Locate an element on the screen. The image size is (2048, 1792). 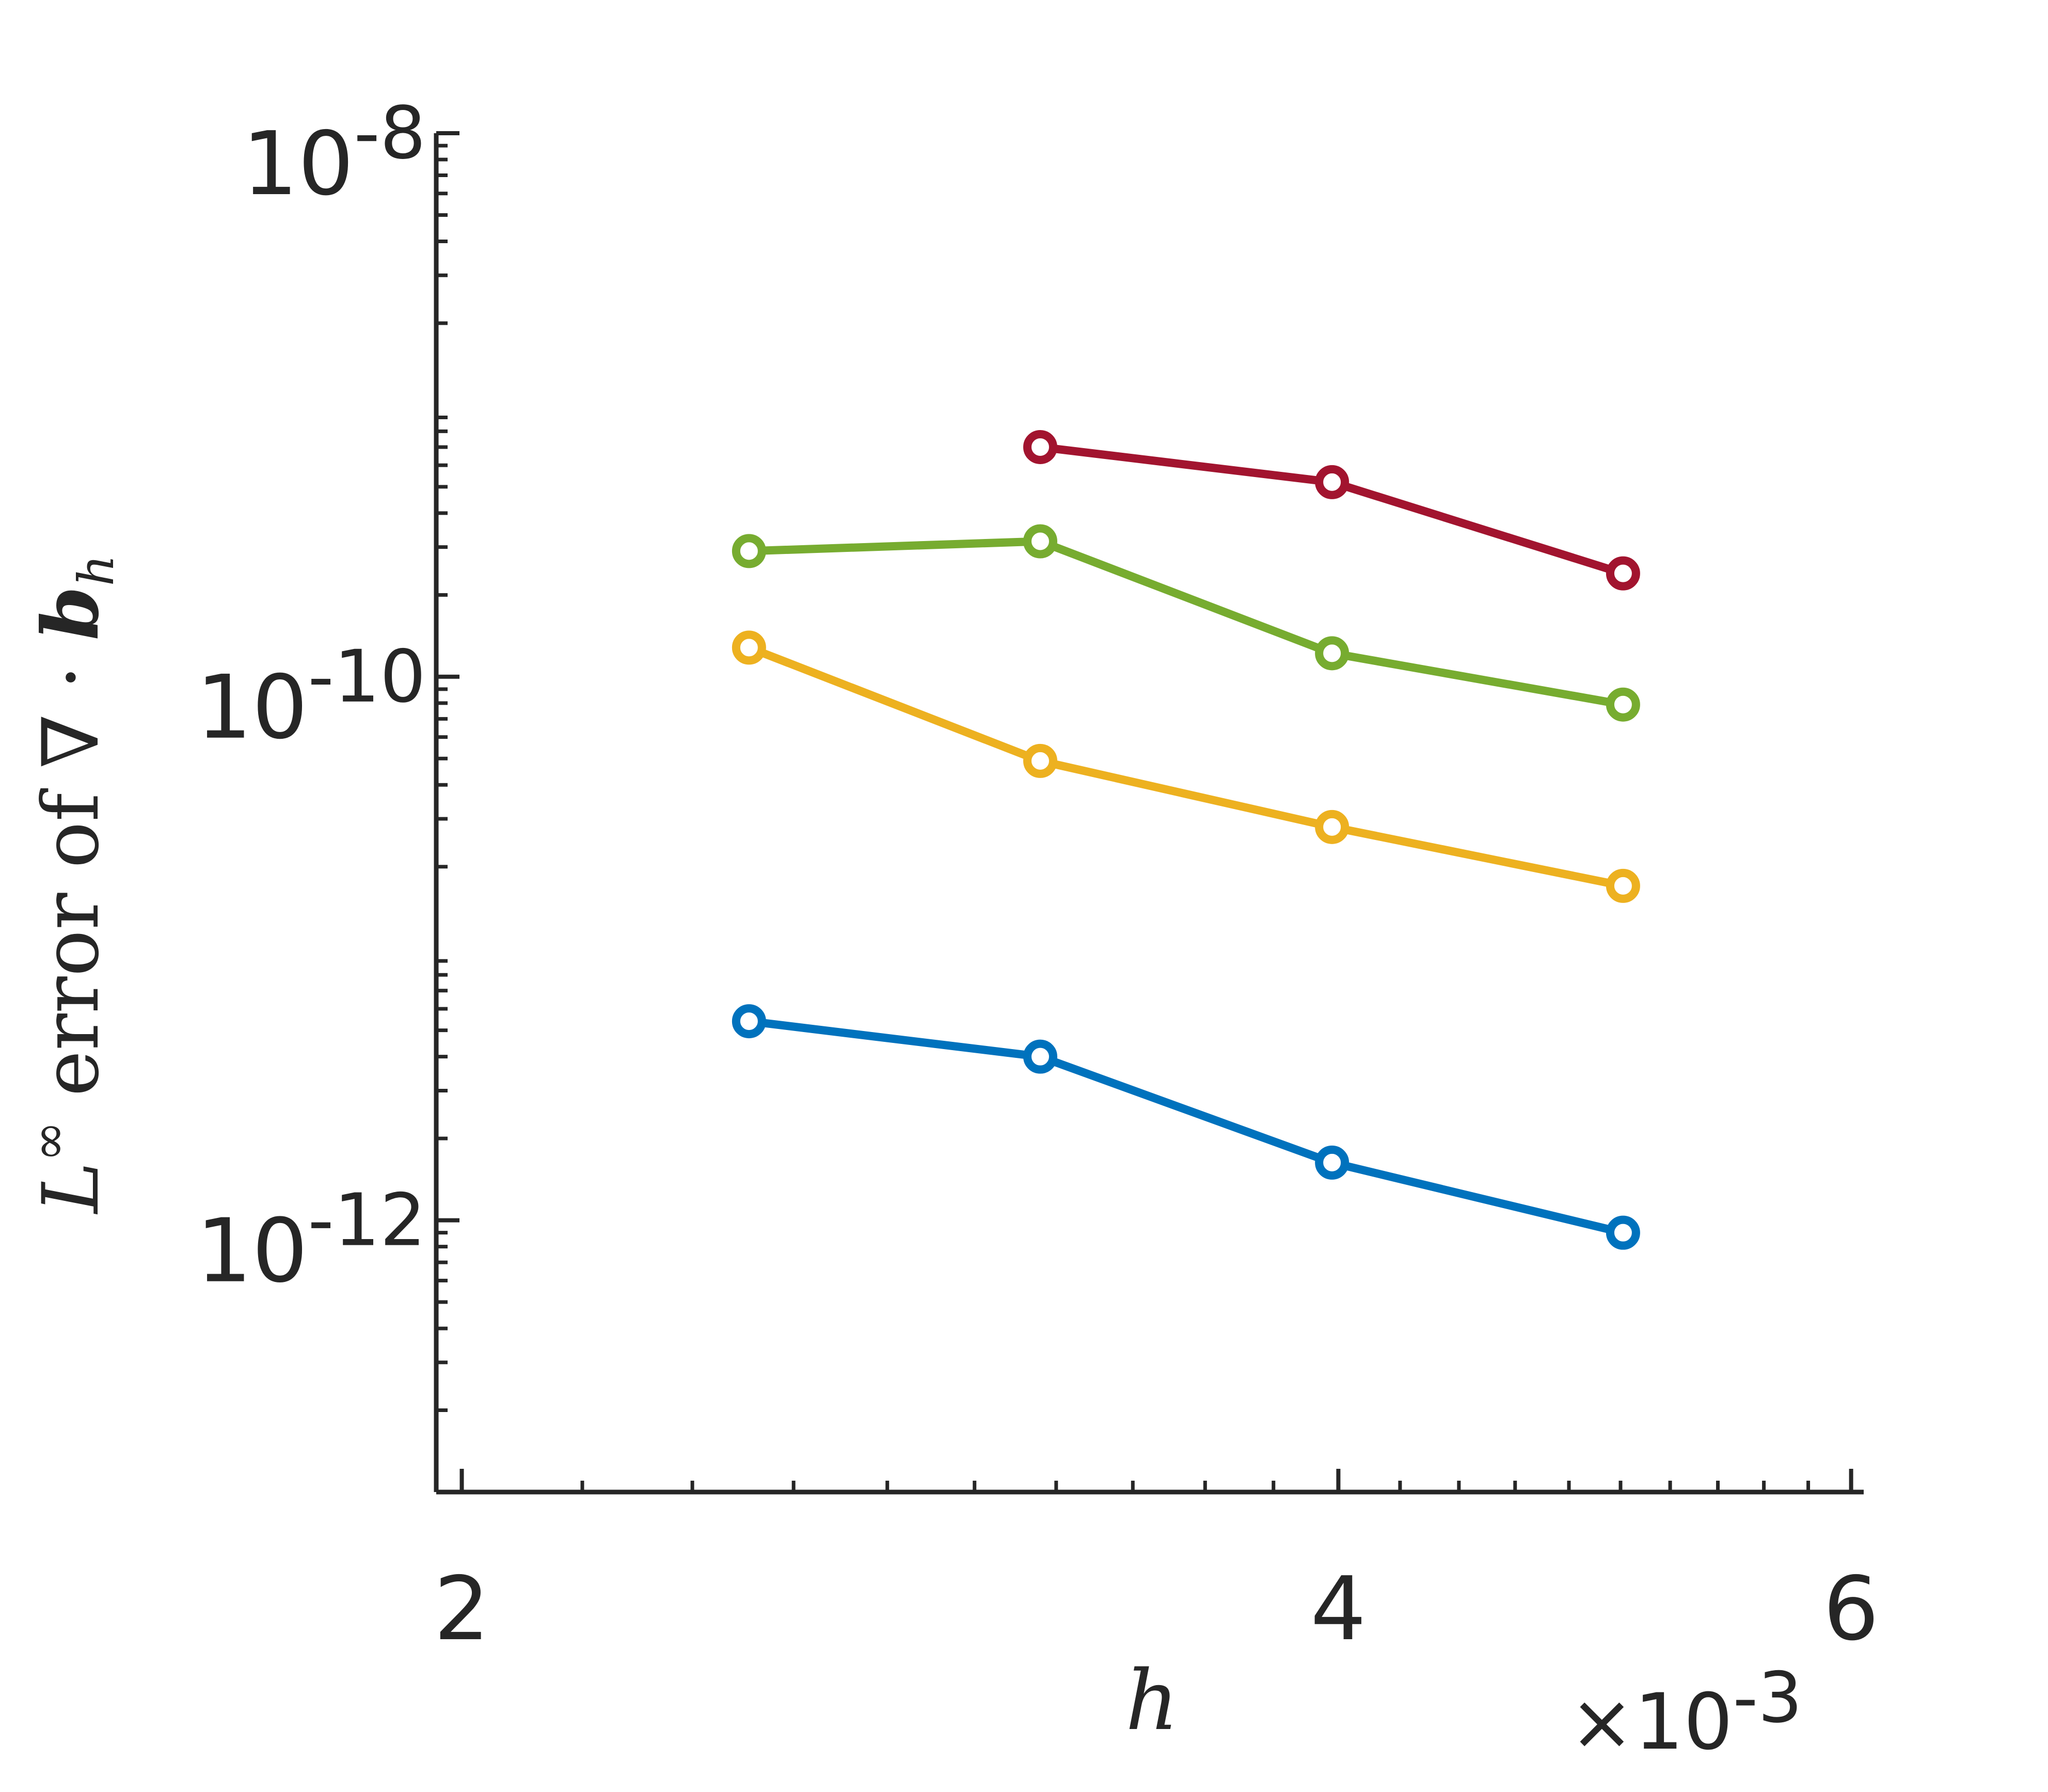
y-axis-label-sup: ∞ is located at coordinates (49, 1141).